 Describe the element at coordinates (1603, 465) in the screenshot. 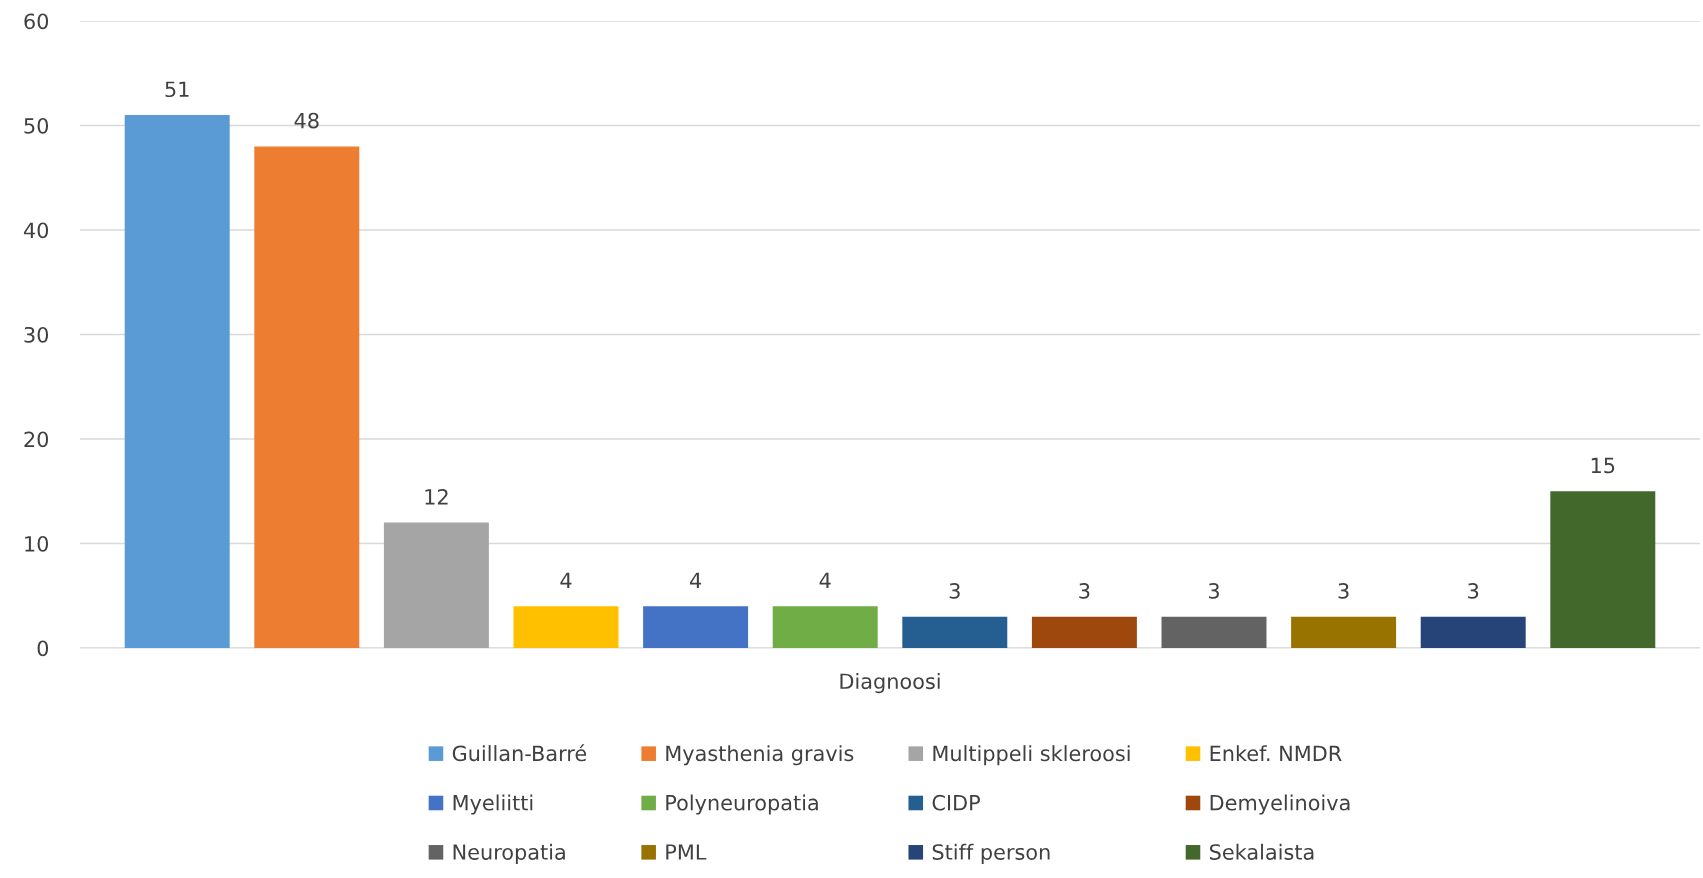

I see `data-label: 15` at that location.